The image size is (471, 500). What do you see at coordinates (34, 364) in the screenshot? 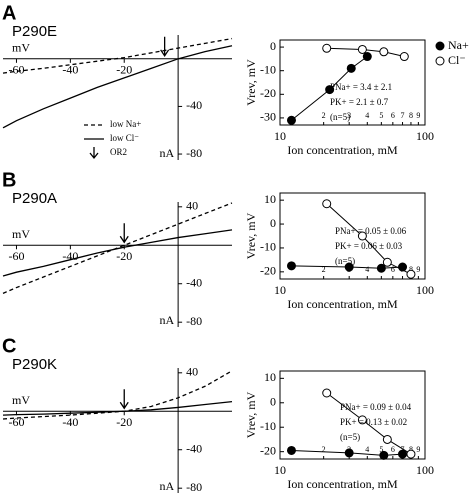
I see `panel-title: P290K` at bounding box center [34, 364].